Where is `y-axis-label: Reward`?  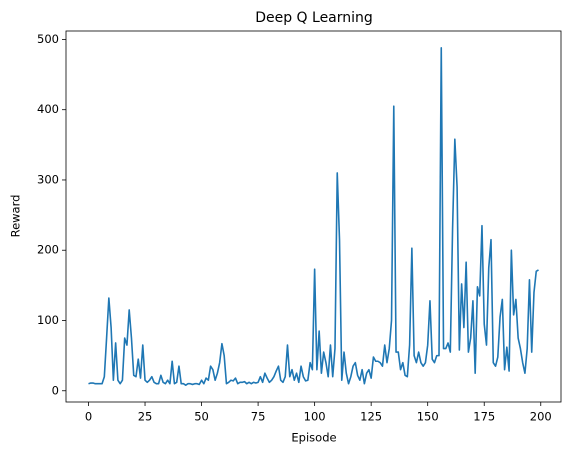
y-axis-label: Reward is located at coordinates (16, 216).